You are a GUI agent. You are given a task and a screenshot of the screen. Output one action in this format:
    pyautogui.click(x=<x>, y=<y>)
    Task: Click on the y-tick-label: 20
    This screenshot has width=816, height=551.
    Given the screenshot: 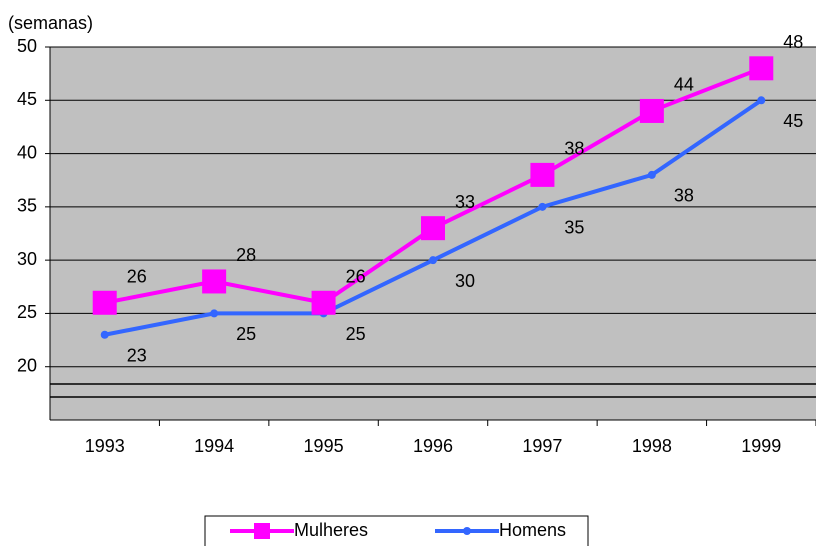 What is the action you would take?
    pyautogui.click(x=27, y=365)
    